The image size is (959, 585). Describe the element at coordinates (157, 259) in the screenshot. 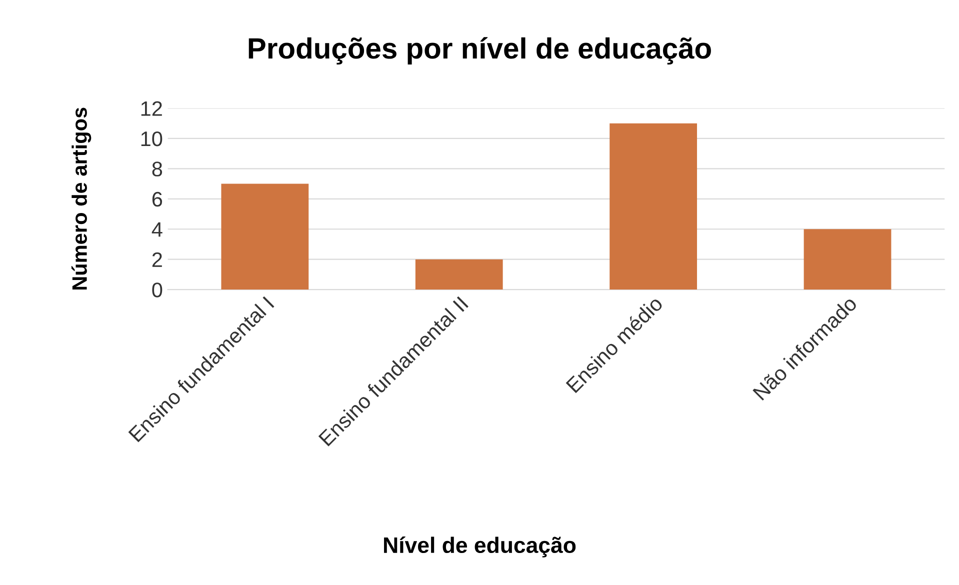

I see `y-tick-label: 2` at that location.